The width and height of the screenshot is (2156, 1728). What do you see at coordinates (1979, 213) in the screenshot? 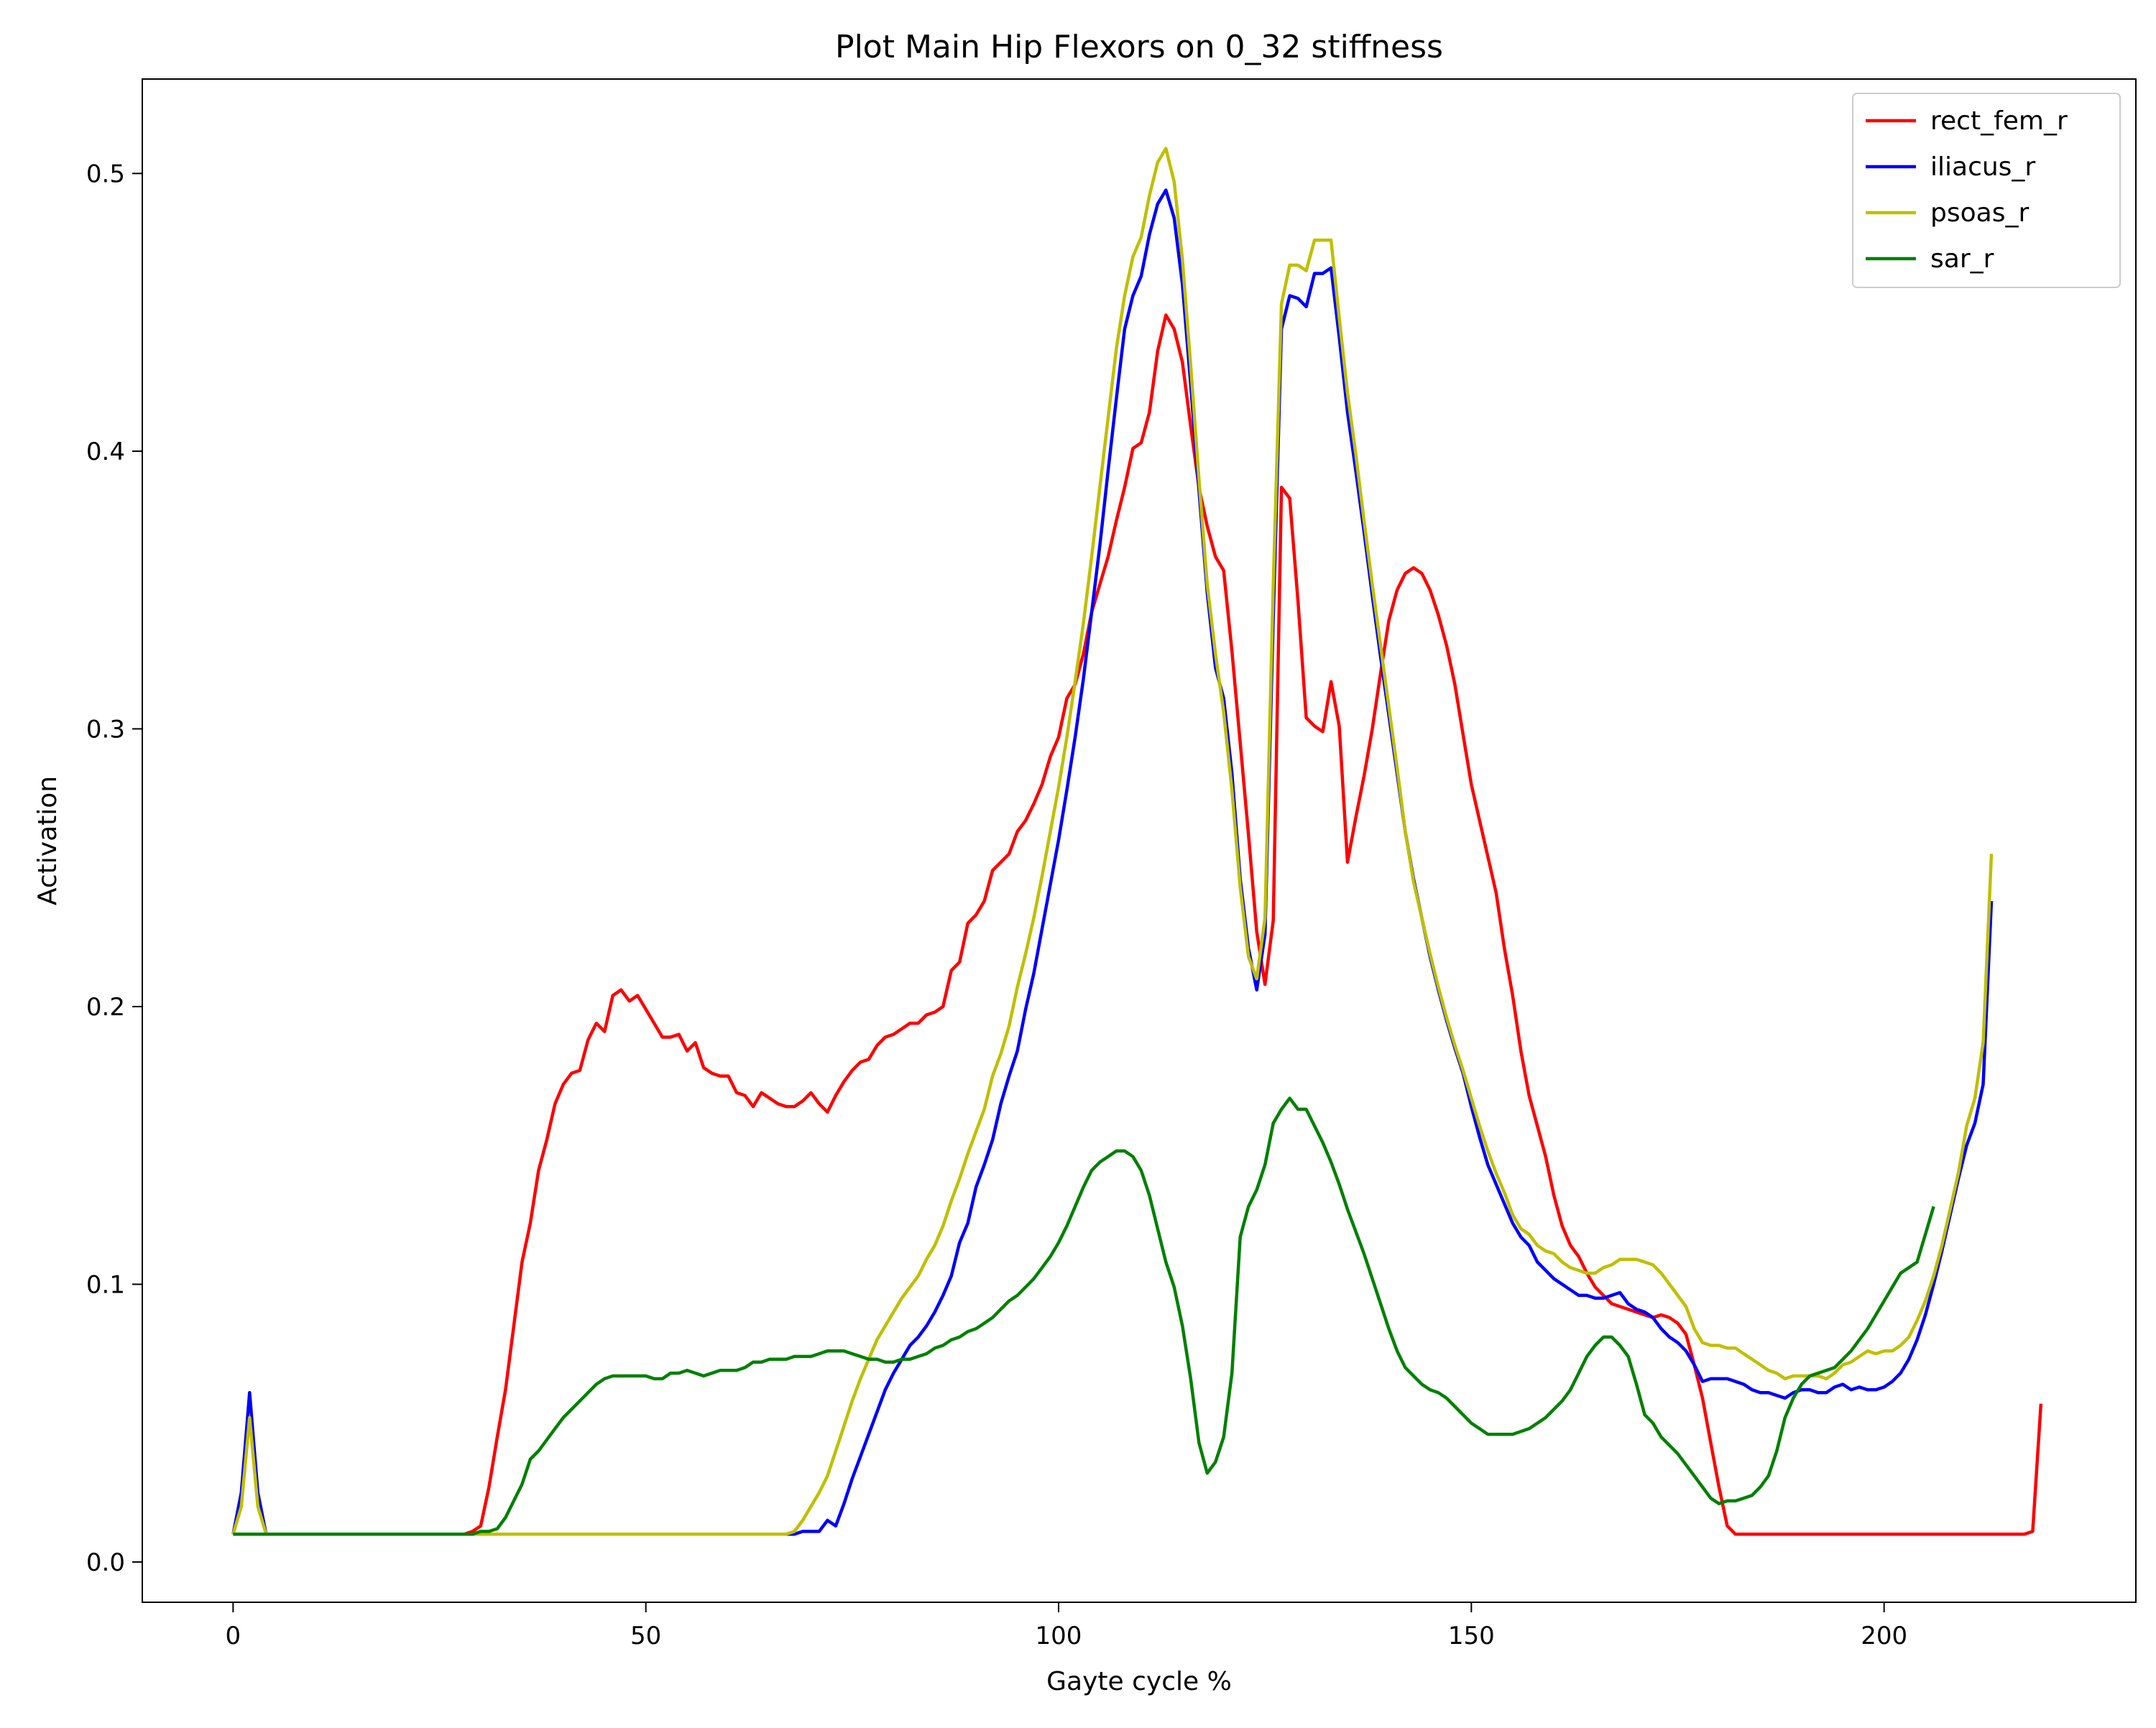
I see `legend-label: psoas_r` at bounding box center [1979, 213].